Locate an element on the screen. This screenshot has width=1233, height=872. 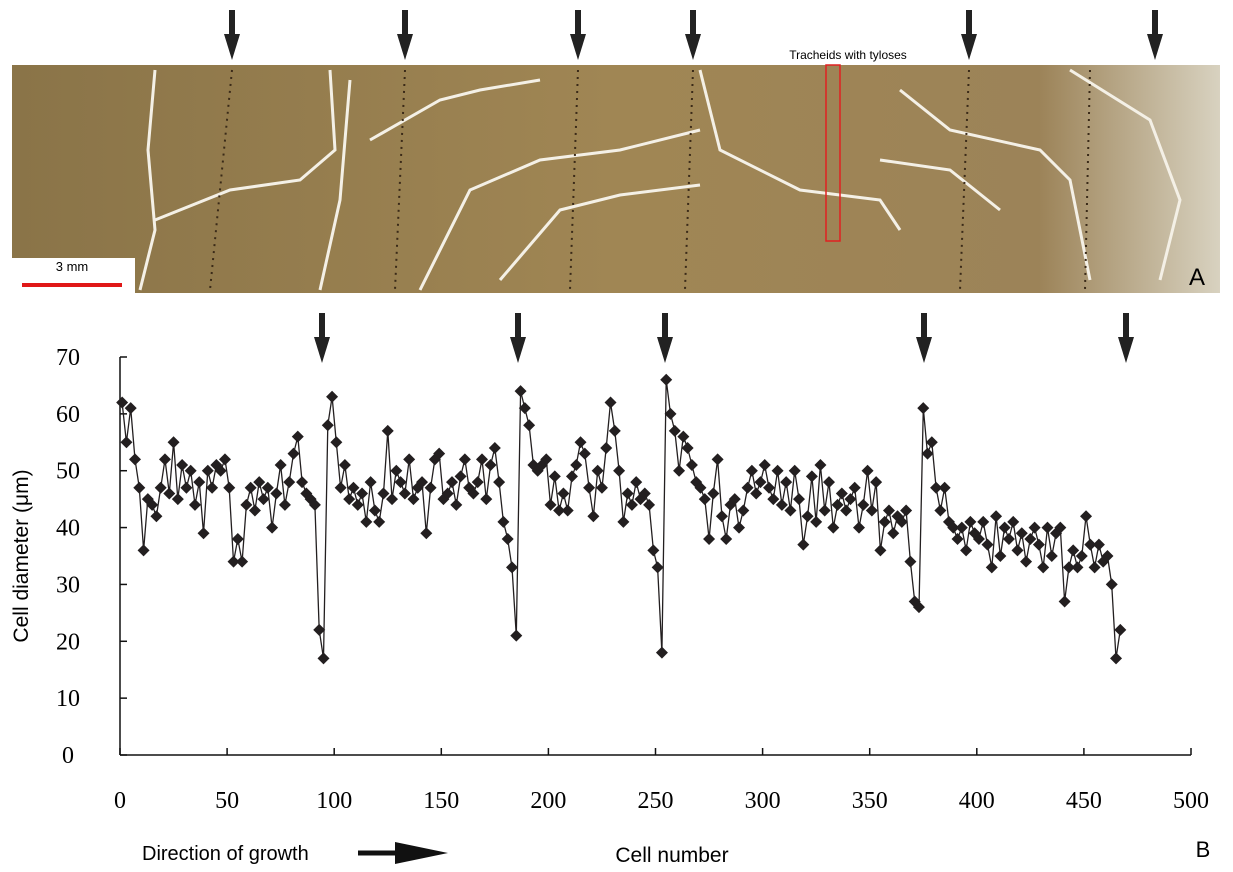
x-tick-label: 250 is located at coordinates (656, 801).